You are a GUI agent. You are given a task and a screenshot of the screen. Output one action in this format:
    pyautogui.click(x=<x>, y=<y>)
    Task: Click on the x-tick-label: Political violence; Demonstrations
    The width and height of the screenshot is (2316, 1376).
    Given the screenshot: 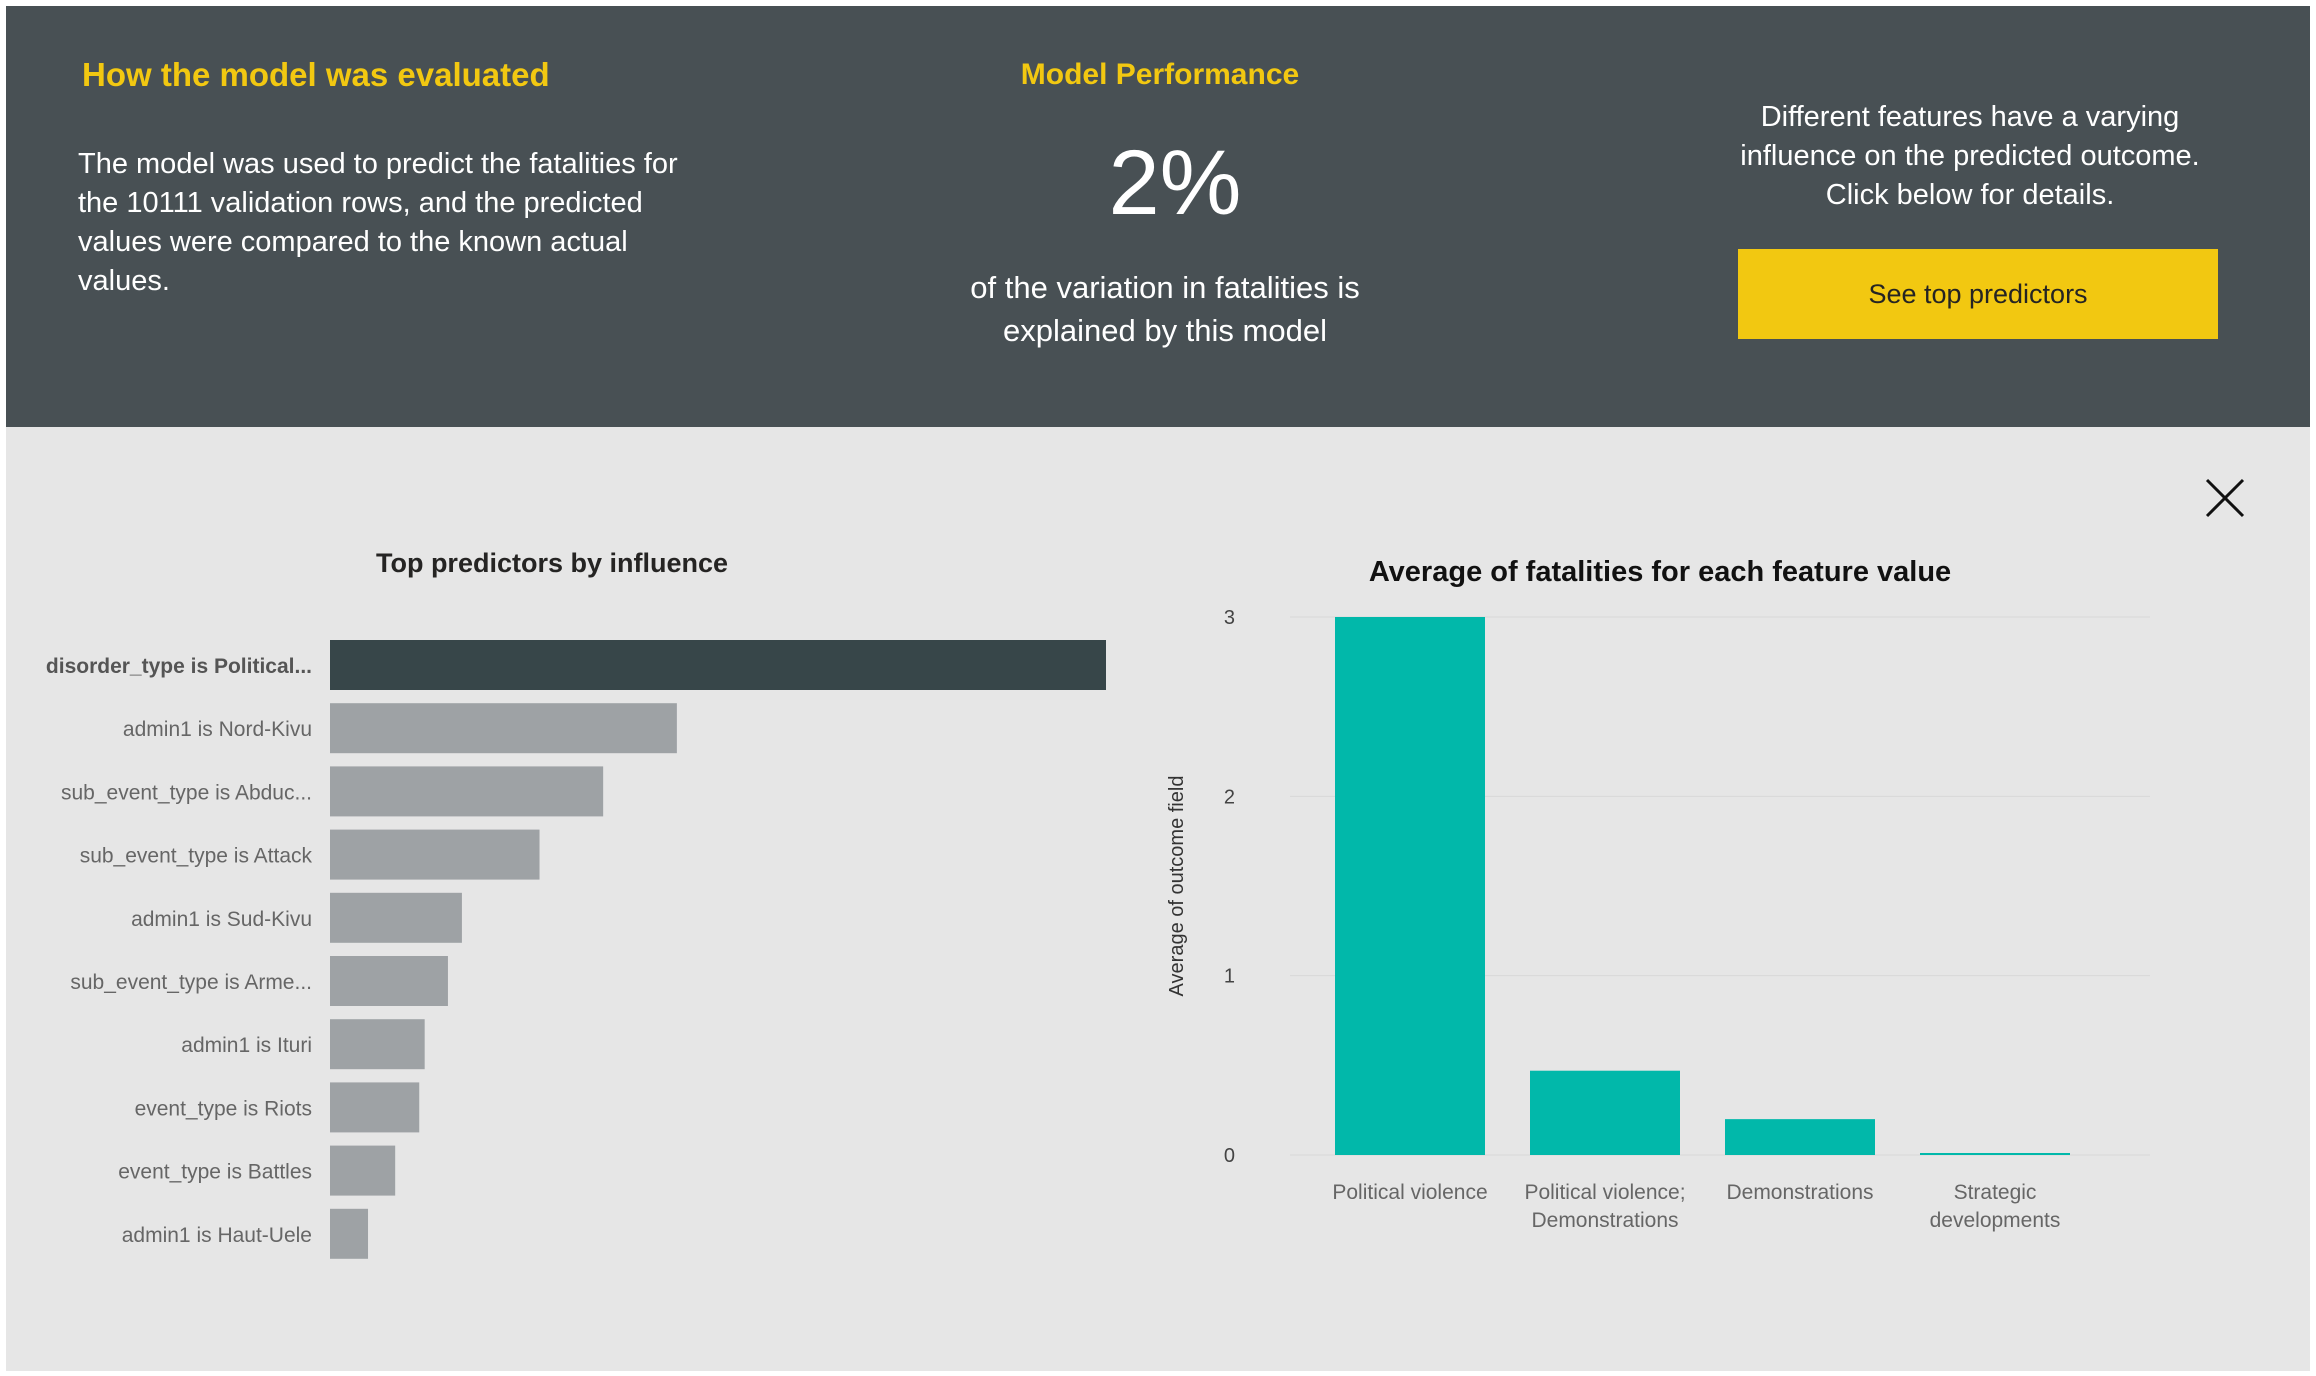 What is the action you would take?
    pyautogui.click(x=1604, y=1206)
    